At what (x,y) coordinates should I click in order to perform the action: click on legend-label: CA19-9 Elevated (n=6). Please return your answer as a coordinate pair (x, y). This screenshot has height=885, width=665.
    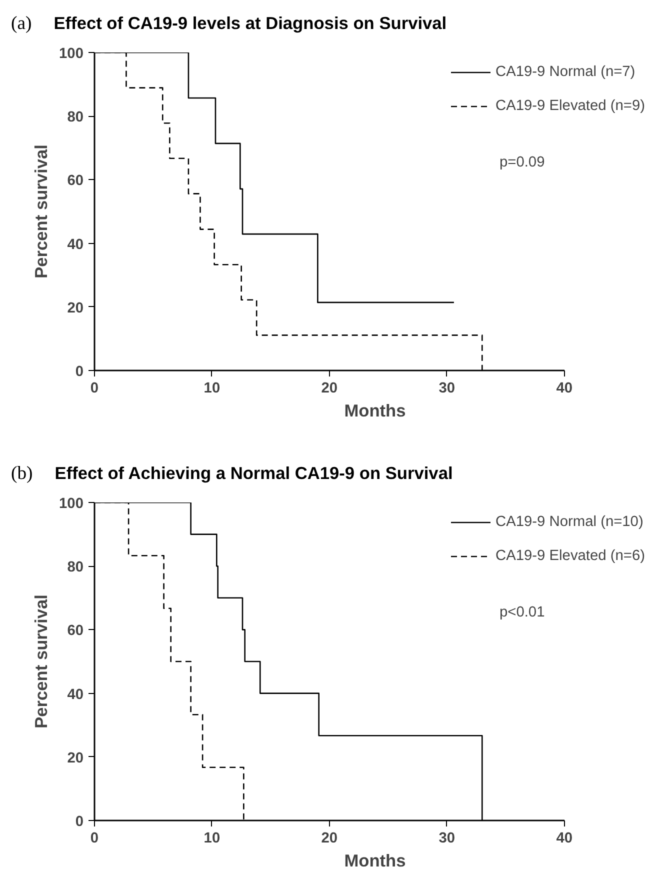
    Looking at the image, I should click on (570, 556).